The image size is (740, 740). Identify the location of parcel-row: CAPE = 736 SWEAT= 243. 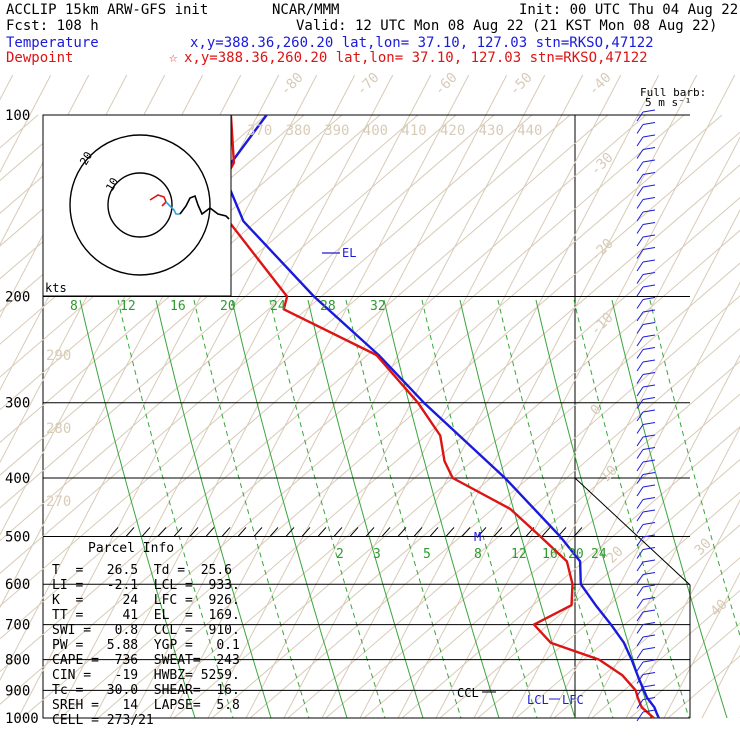
(146, 660).